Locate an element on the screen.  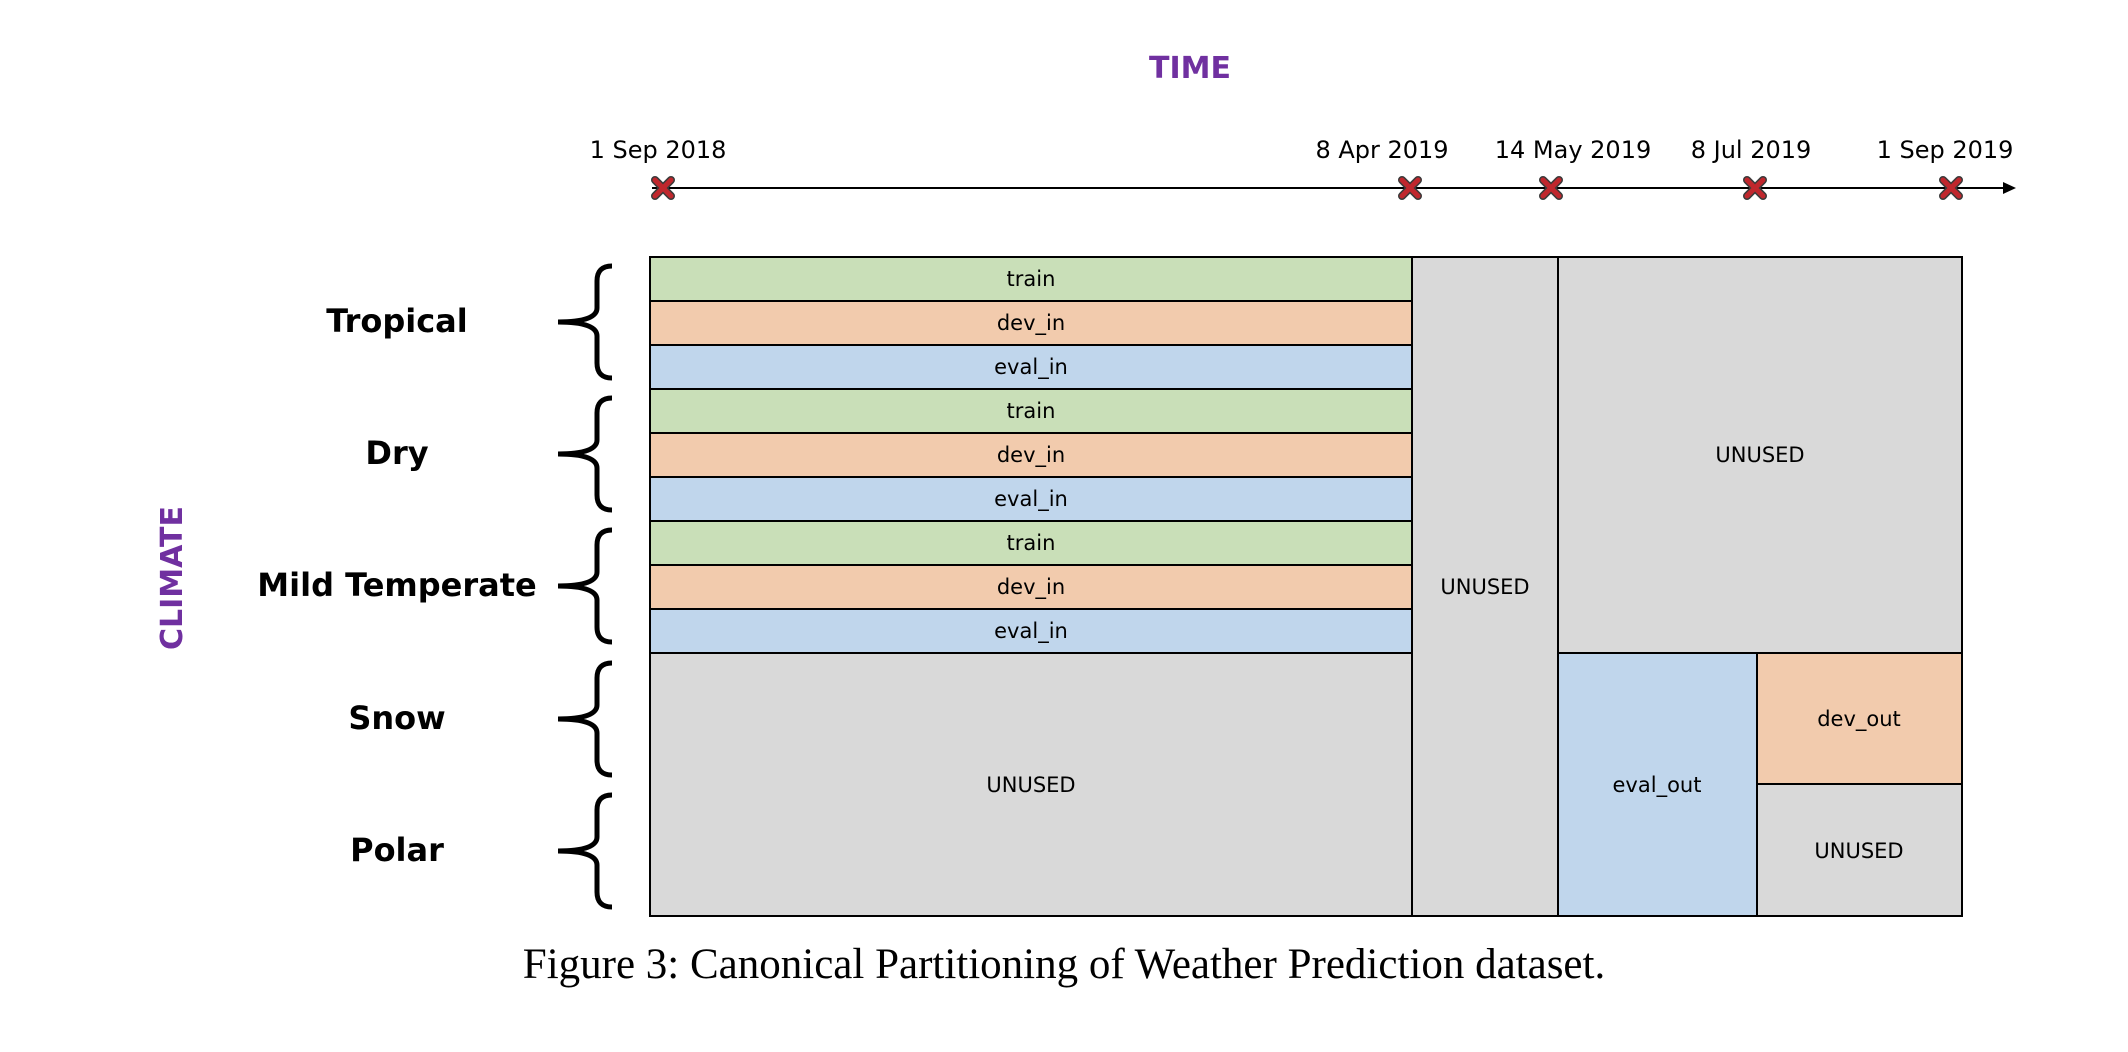
label-mild-eval-in: eval_in is located at coordinates (1031, 631).